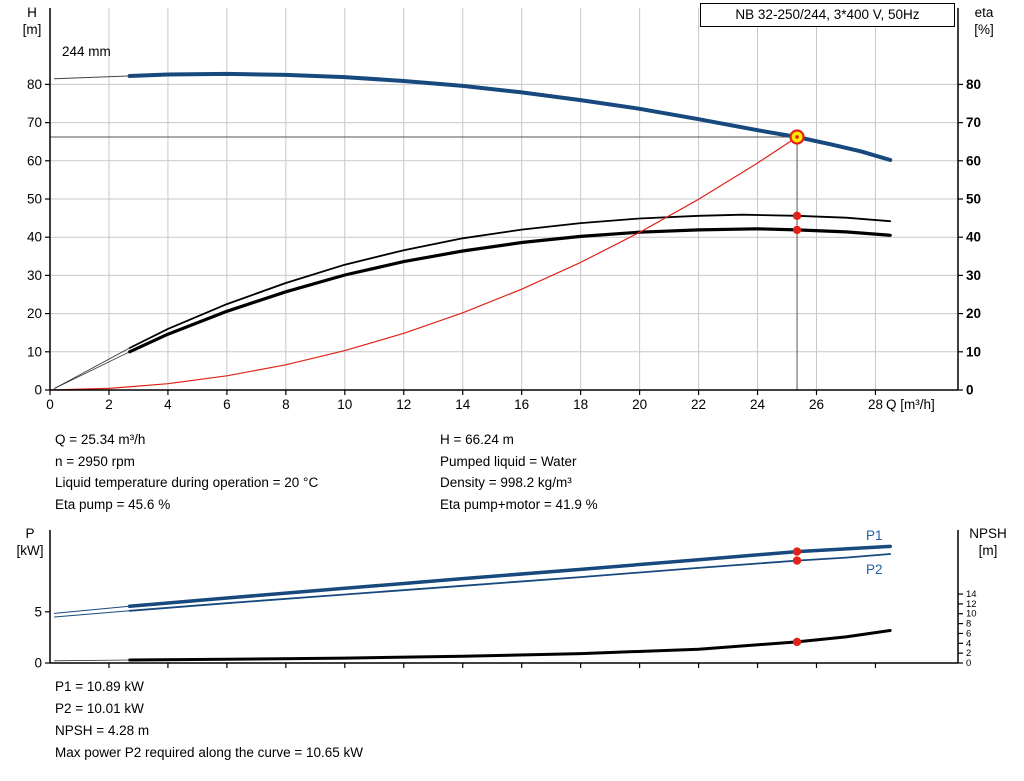 The image size is (1024, 781). I want to click on y-right-tick-label: 30, so click(973, 275).